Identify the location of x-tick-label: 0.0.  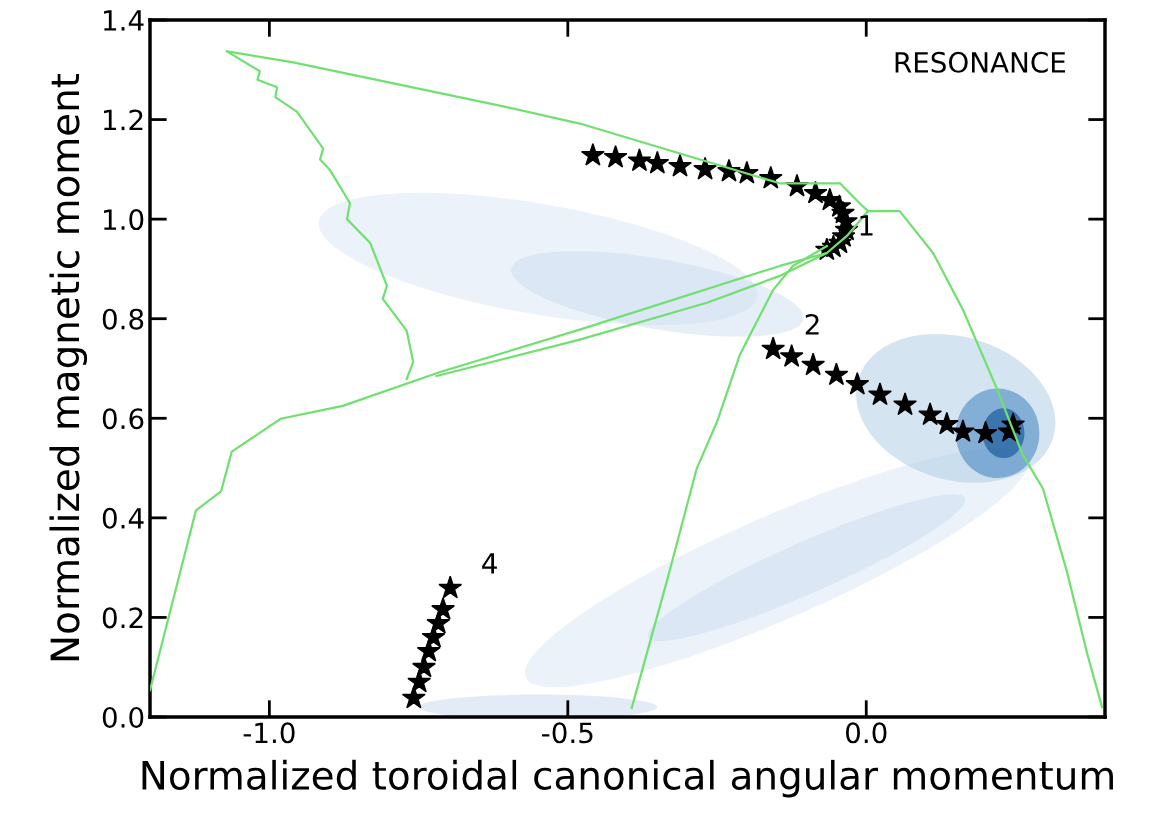
(866, 733).